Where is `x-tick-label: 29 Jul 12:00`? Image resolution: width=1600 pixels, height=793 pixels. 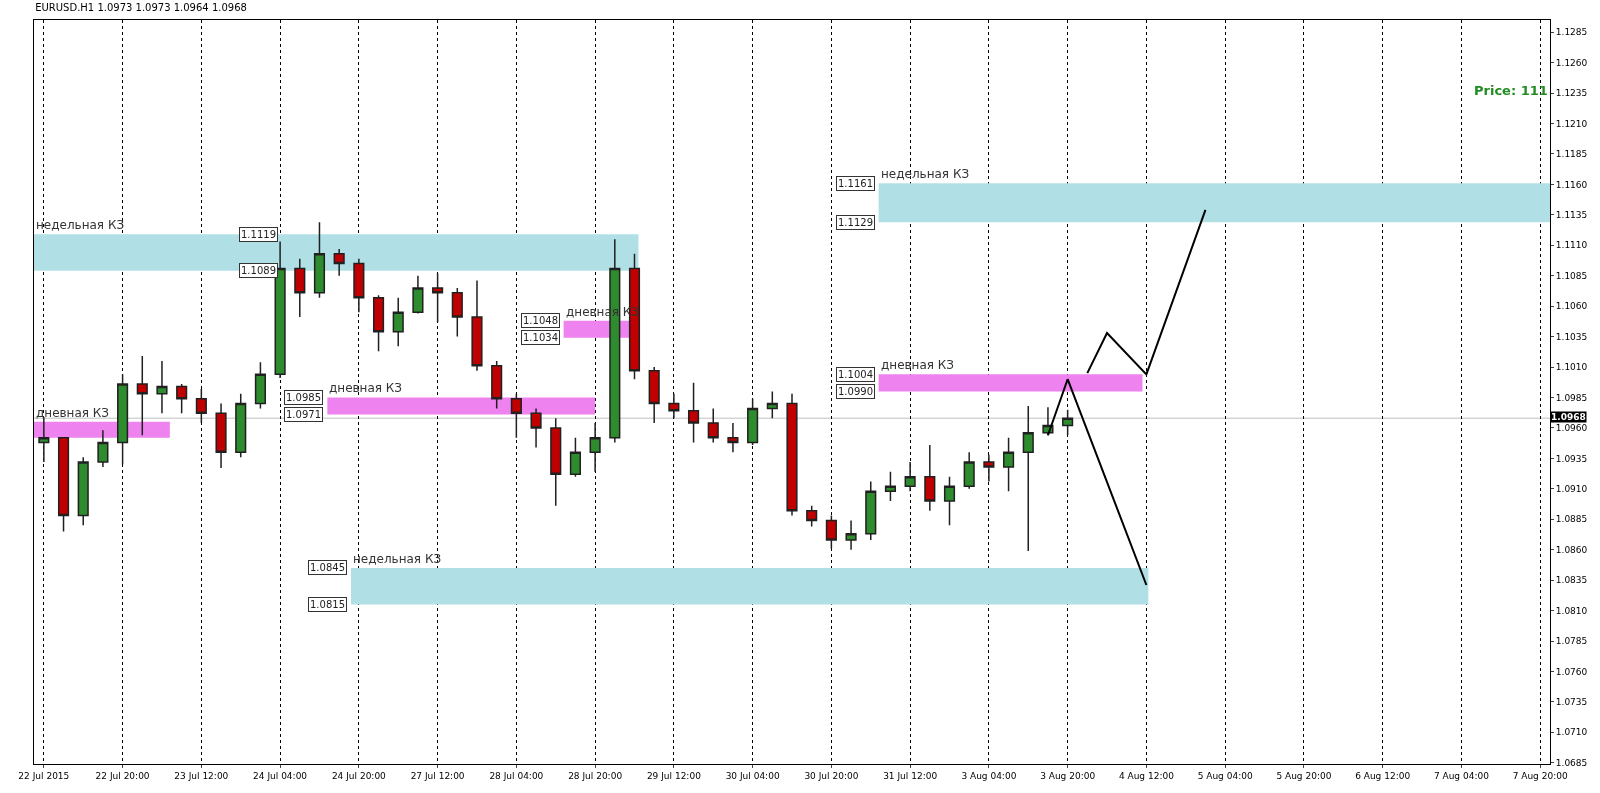 x-tick-label: 29 Jul 12:00 is located at coordinates (674, 775).